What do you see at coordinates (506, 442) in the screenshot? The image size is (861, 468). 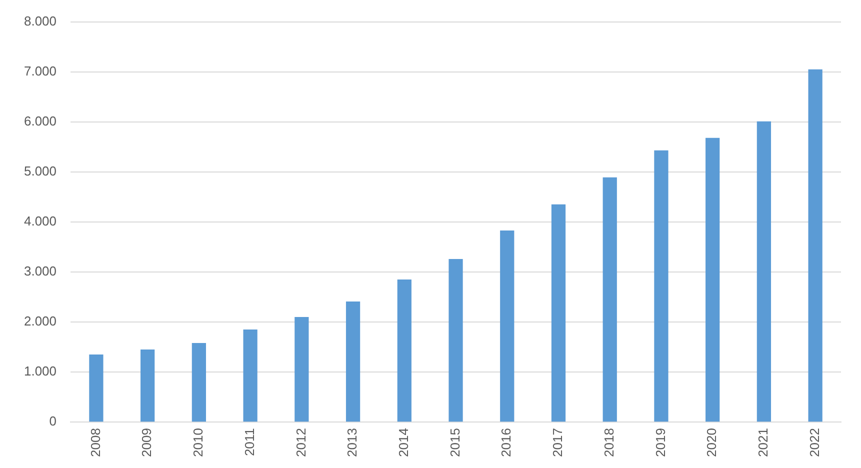 I see `x-tick-label: 2016` at bounding box center [506, 442].